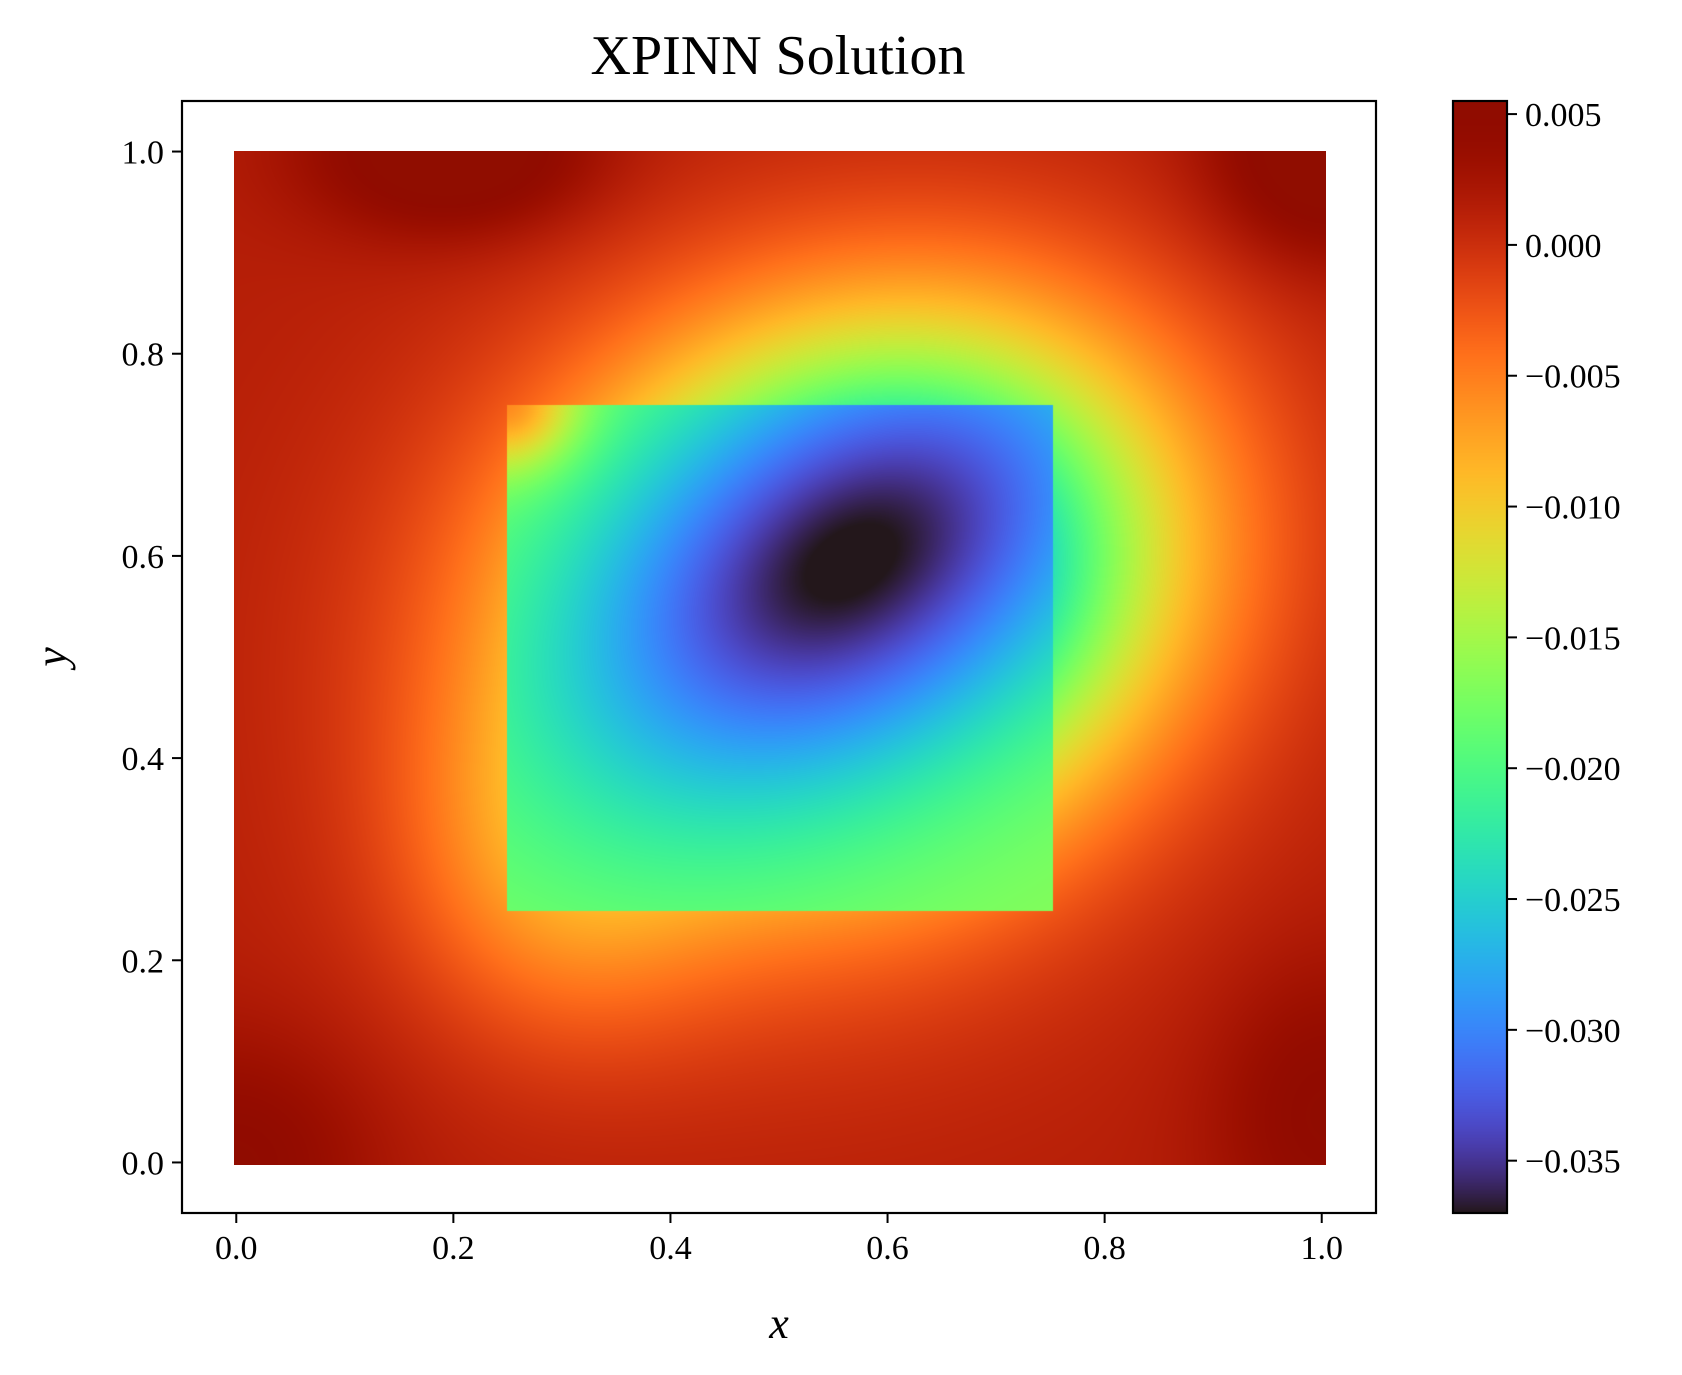  What do you see at coordinates (1563, 246) in the screenshot?
I see `colorbar-tick-label: 0.000` at bounding box center [1563, 246].